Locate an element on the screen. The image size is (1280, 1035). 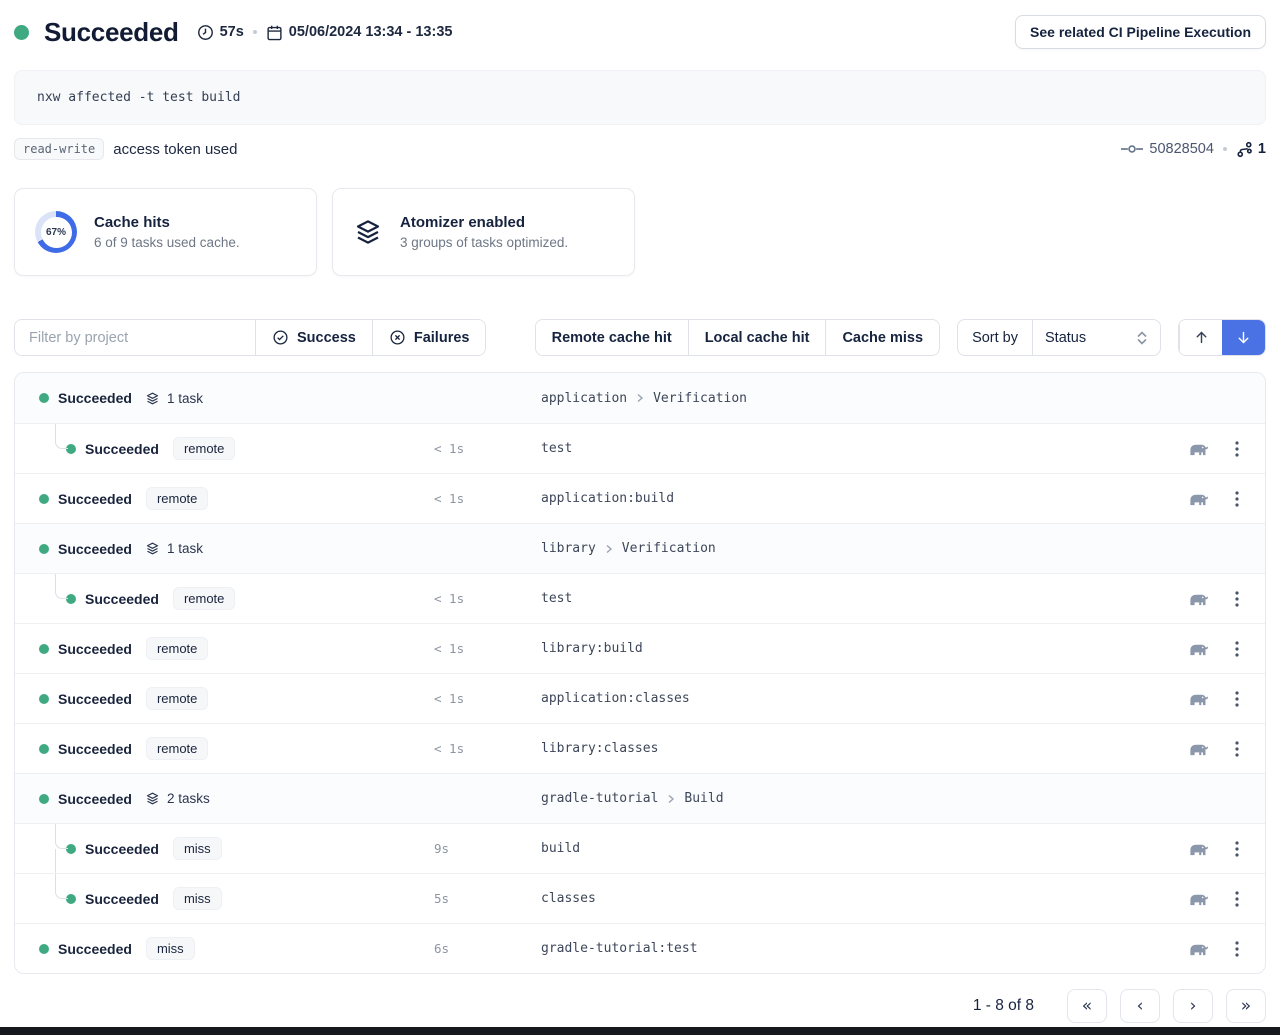
task-row: Succeeded remote < 1s library:classes is located at coordinates (640, 748).